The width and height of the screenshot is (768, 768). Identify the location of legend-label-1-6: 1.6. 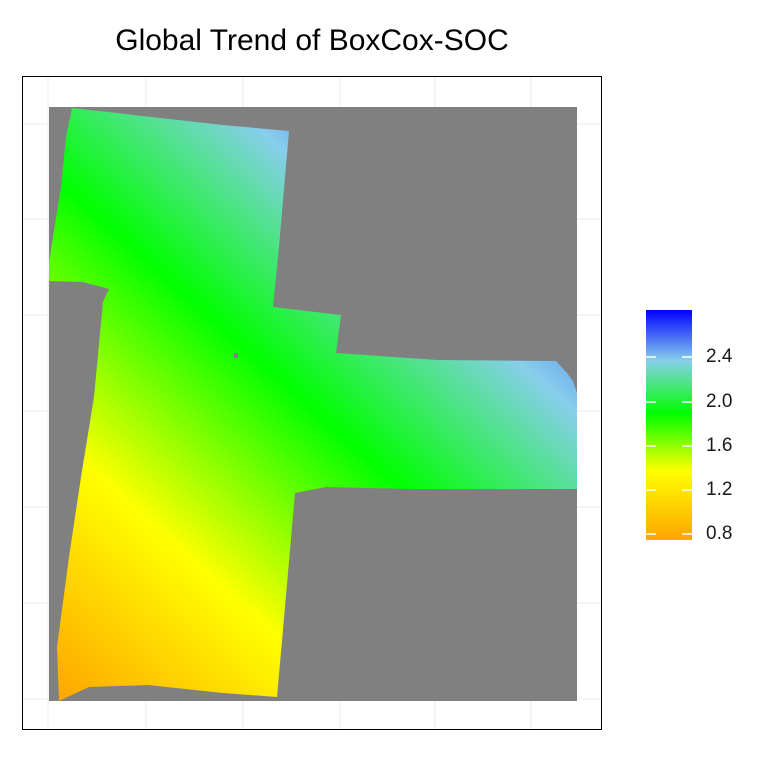
(719, 445).